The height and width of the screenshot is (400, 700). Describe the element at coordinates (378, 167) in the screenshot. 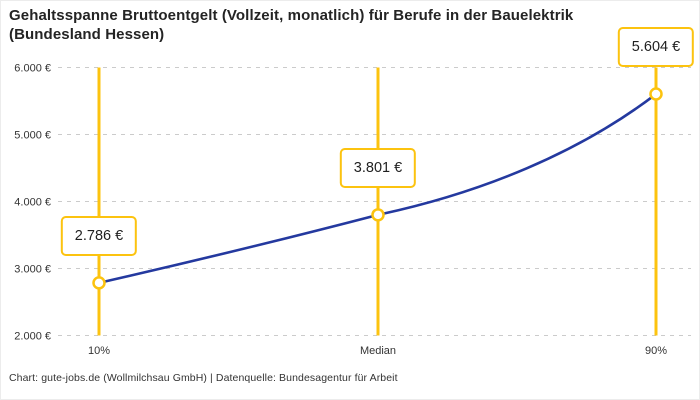

I see `value-label: 3.801 €` at that location.